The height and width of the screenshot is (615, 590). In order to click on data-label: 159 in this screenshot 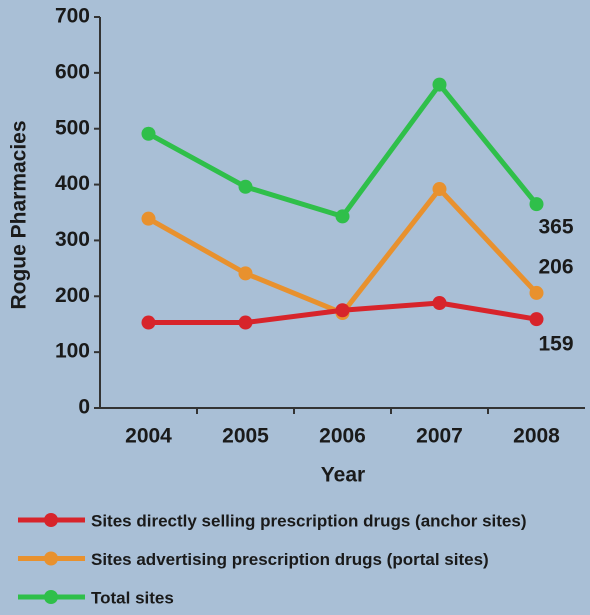, I will do `click(556, 344)`.